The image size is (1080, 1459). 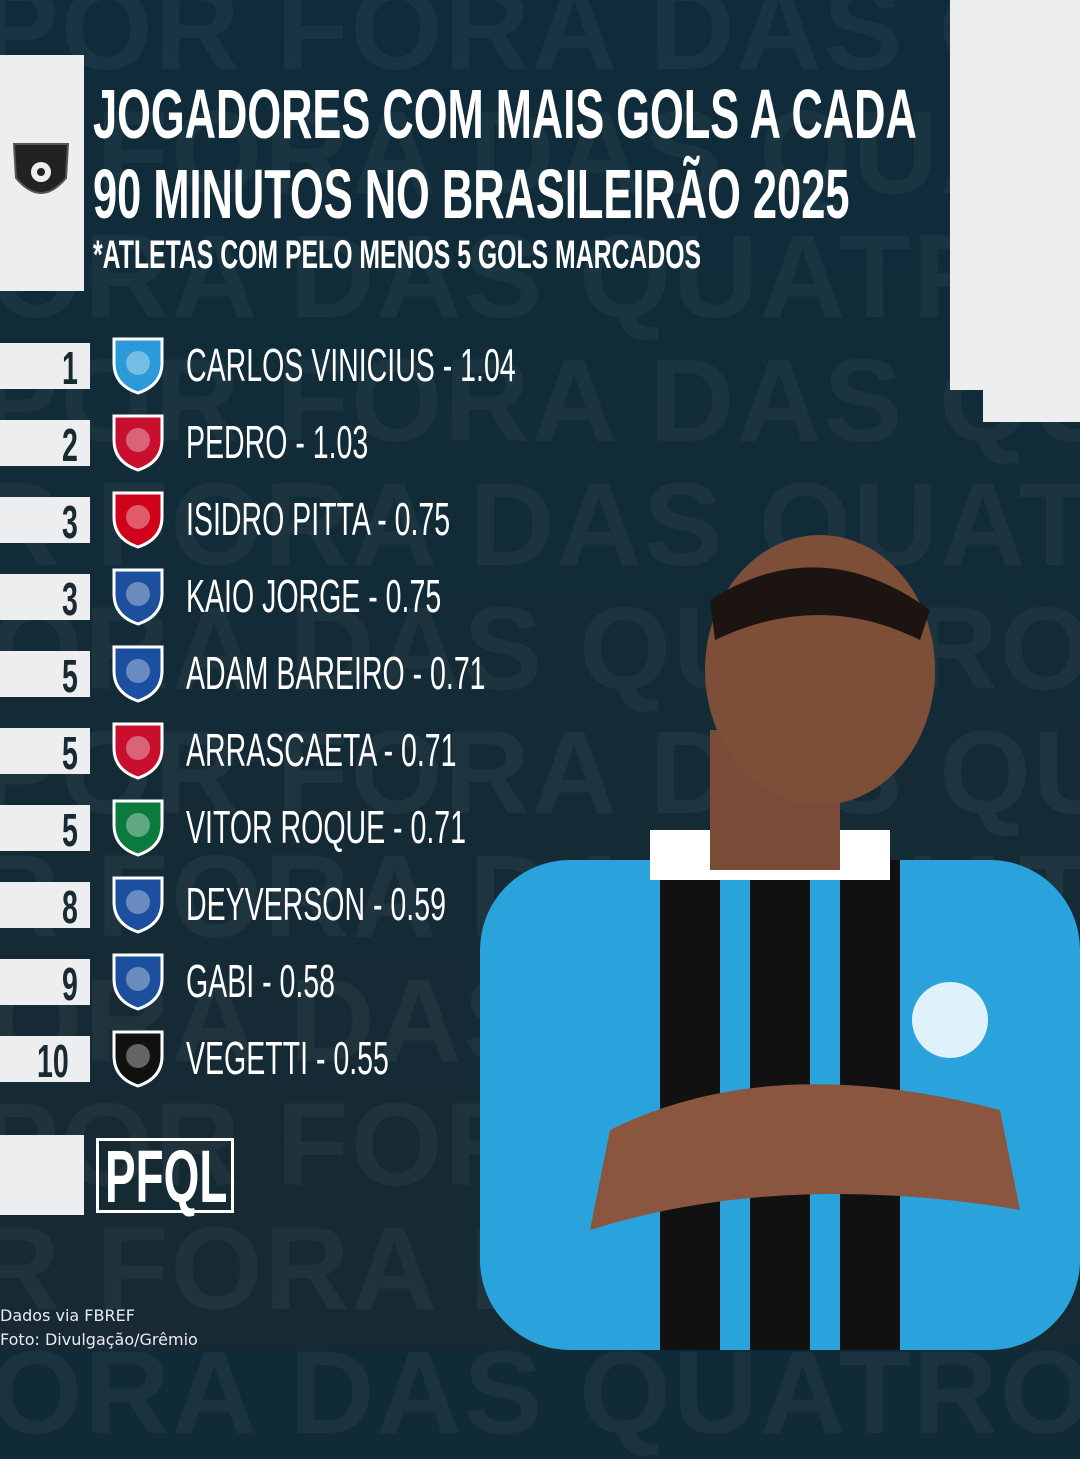 What do you see at coordinates (277, 442) in the screenshot?
I see `player-name-value: PEDRO - 1.03` at bounding box center [277, 442].